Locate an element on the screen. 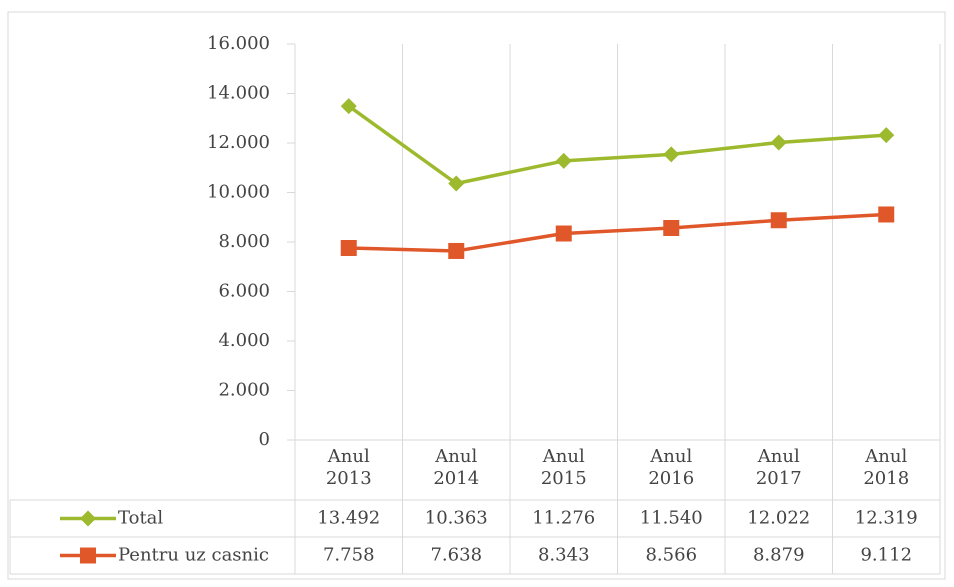  y-tick-label: 12.000 is located at coordinates (238, 142).